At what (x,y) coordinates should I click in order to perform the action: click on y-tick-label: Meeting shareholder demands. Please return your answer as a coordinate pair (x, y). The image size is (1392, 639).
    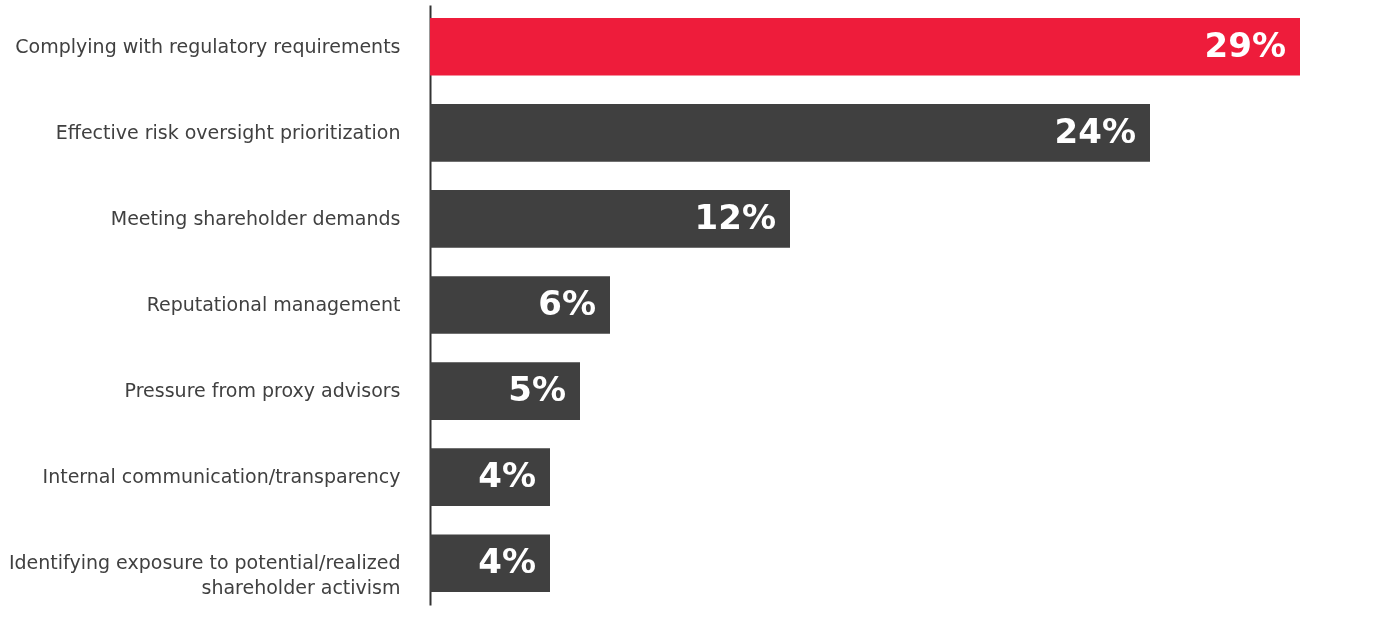
    Looking at the image, I should click on (255, 217).